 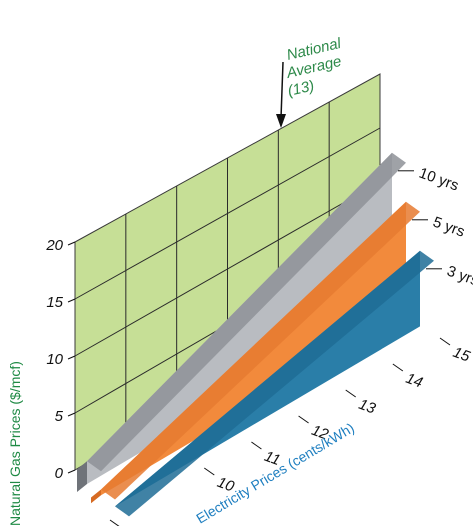 What do you see at coordinates (54, 245) in the screenshot?
I see `y-tick-label: 20` at bounding box center [54, 245].